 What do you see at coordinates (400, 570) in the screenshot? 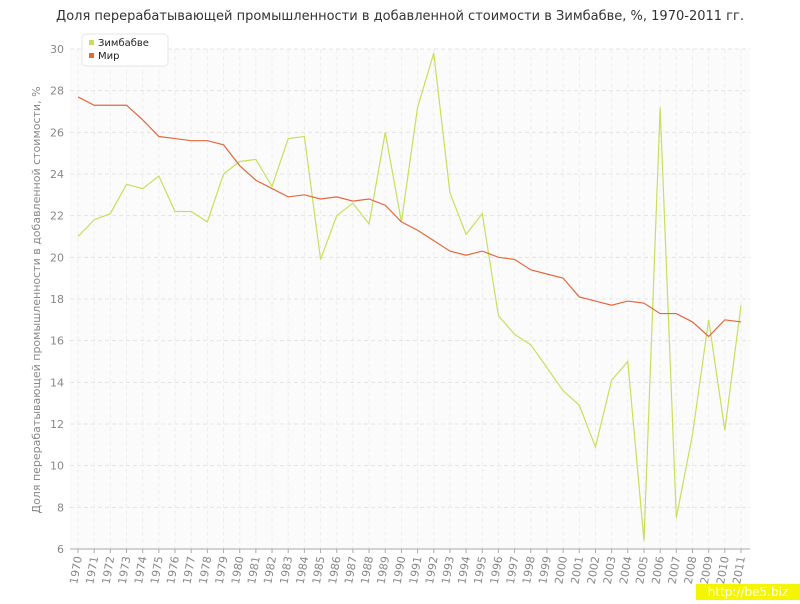
I see `x-tick-label: 1990` at bounding box center [400, 570].